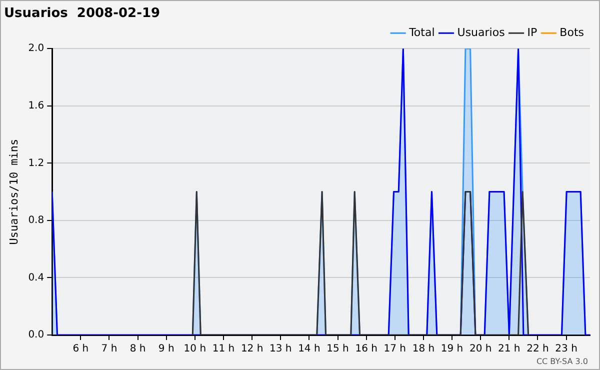 The width and height of the screenshot is (600, 370). What do you see at coordinates (566, 349) in the screenshot?
I see `x-tick-label: 23 h` at bounding box center [566, 349].